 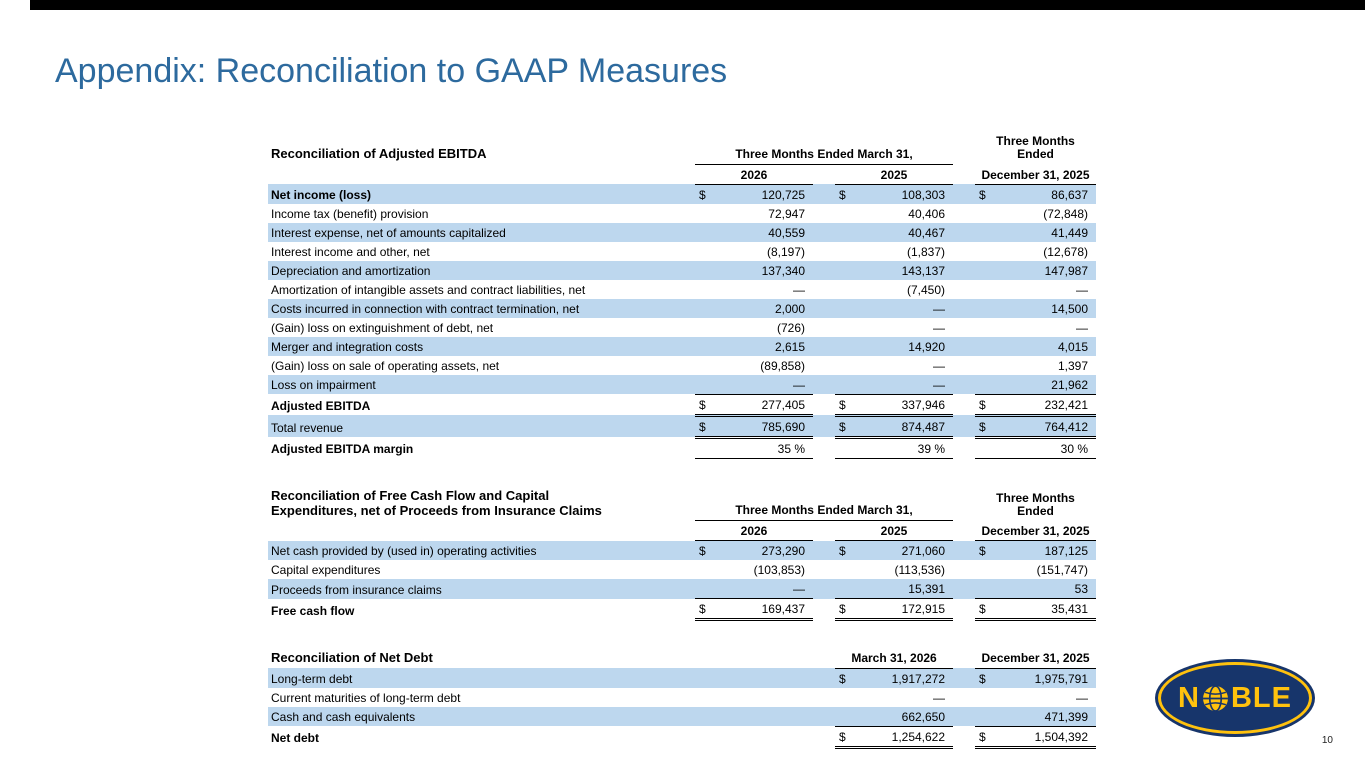 What do you see at coordinates (1072, 365) in the screenshot?
I see `cell-value: 1,397` at bounding box center [1072, 365].